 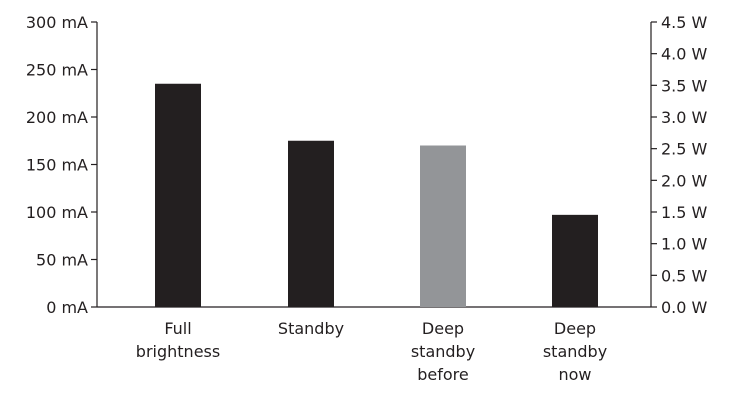 I want to click on right-axis-tick-label: 3.5 W, so click(x=684, y=85).